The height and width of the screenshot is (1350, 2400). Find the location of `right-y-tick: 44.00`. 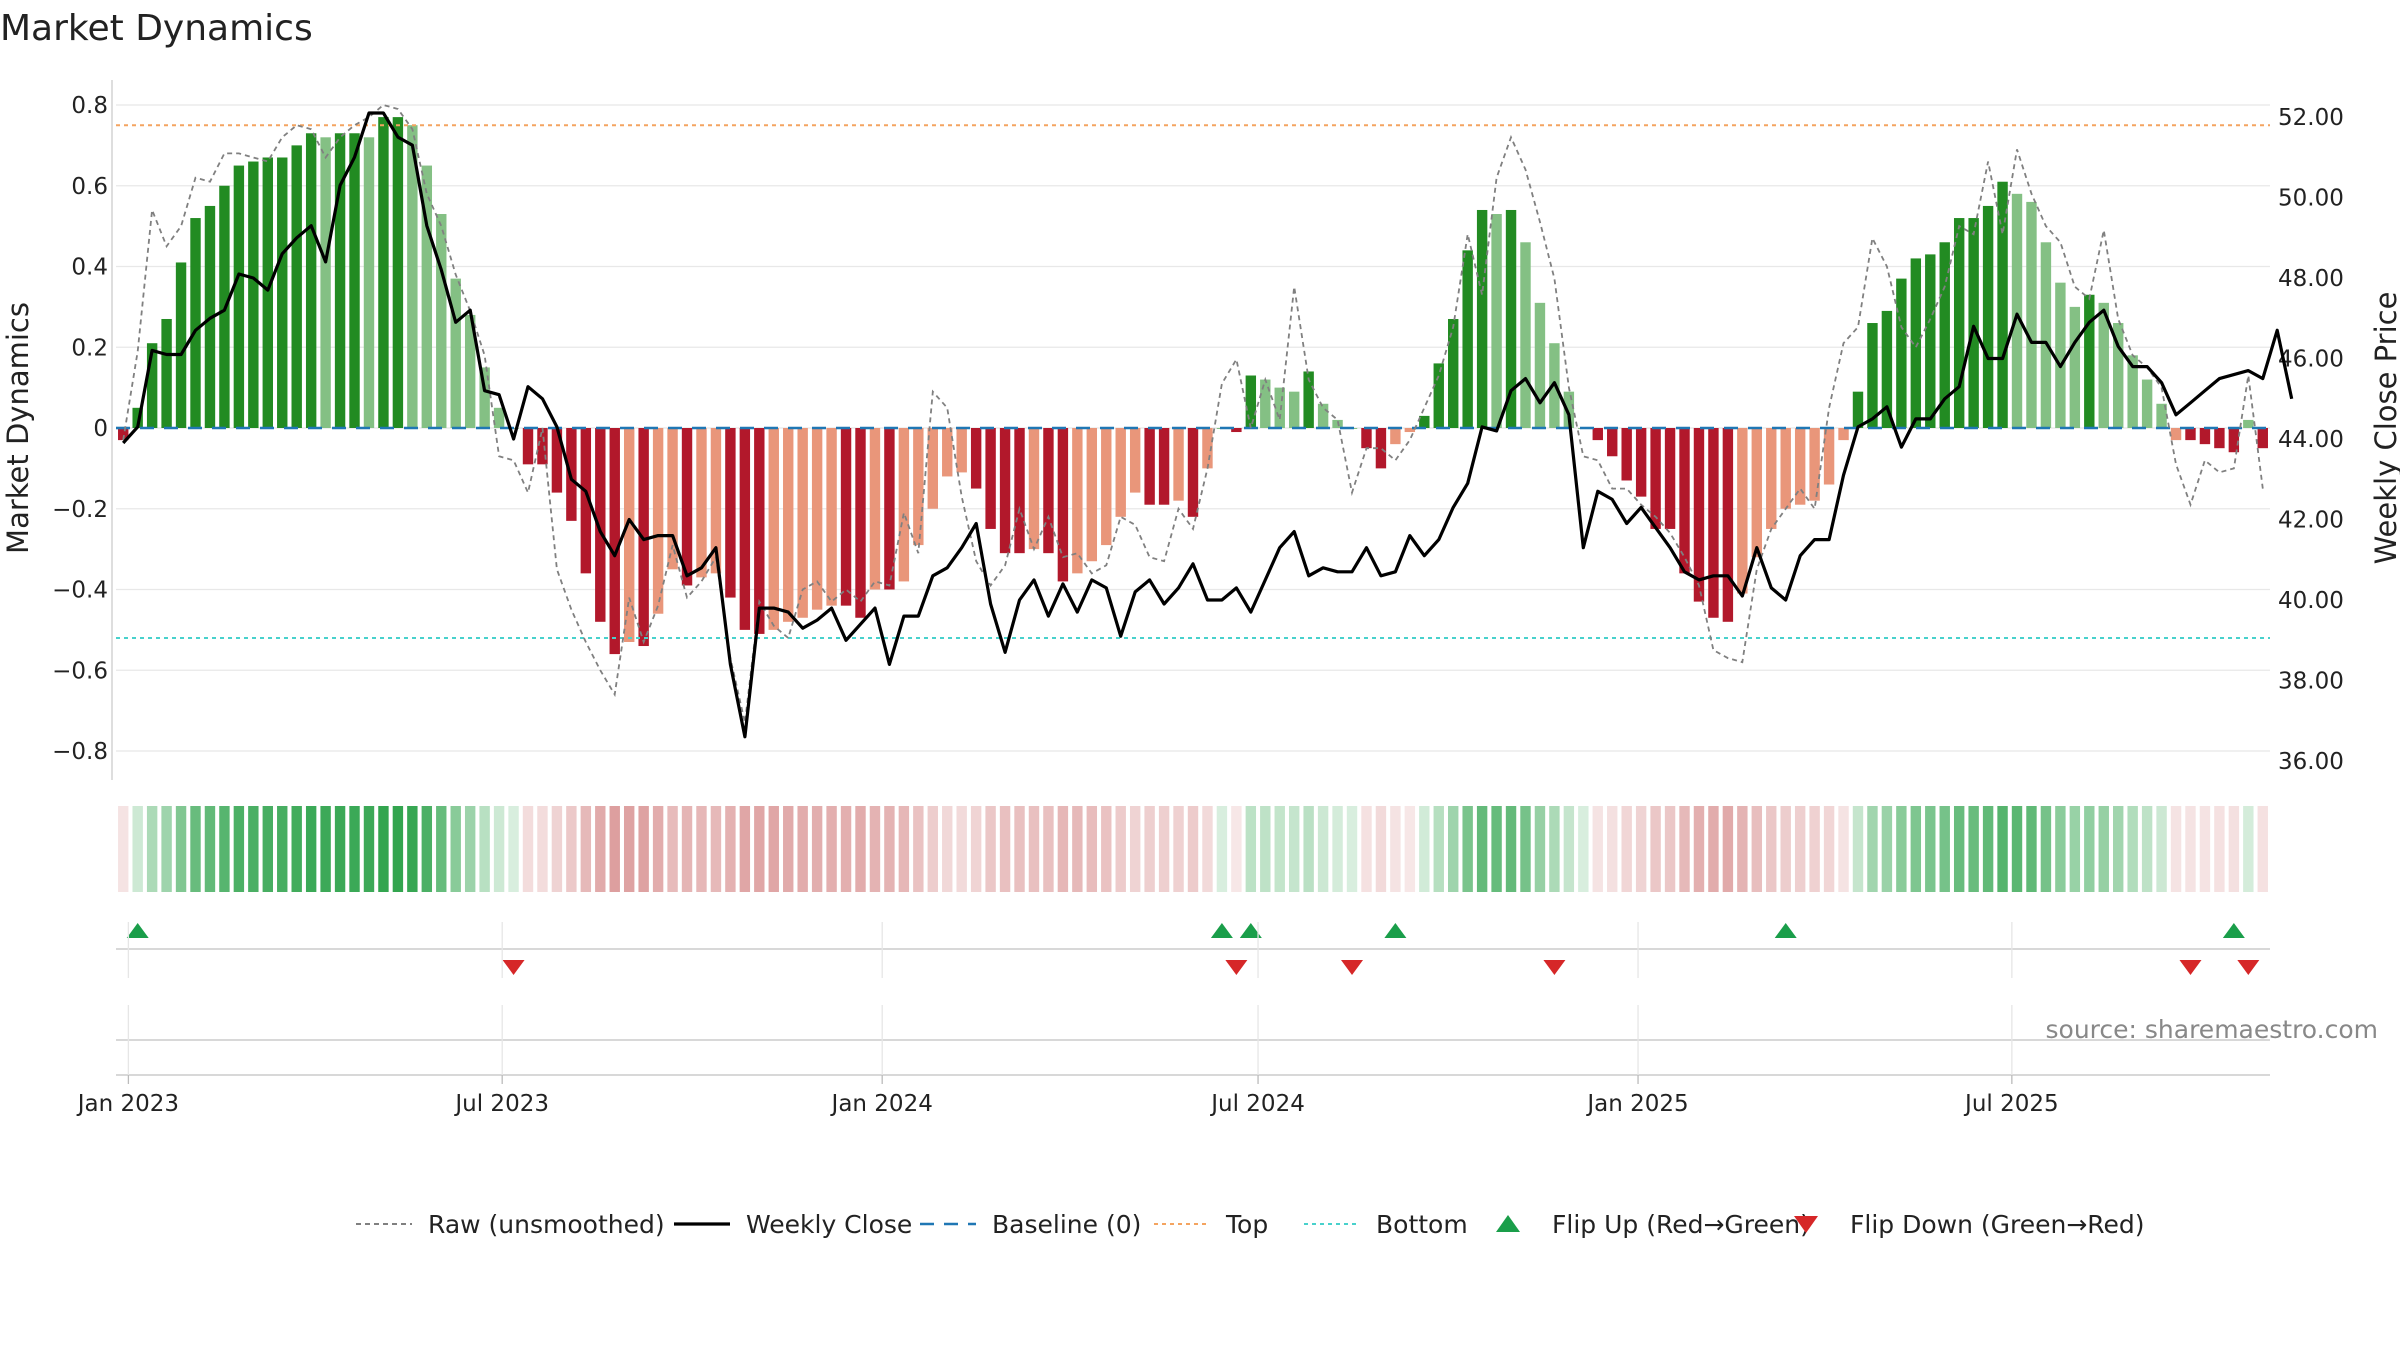

right-y-tick: 44.00 is located at coordinates (2311, 440).